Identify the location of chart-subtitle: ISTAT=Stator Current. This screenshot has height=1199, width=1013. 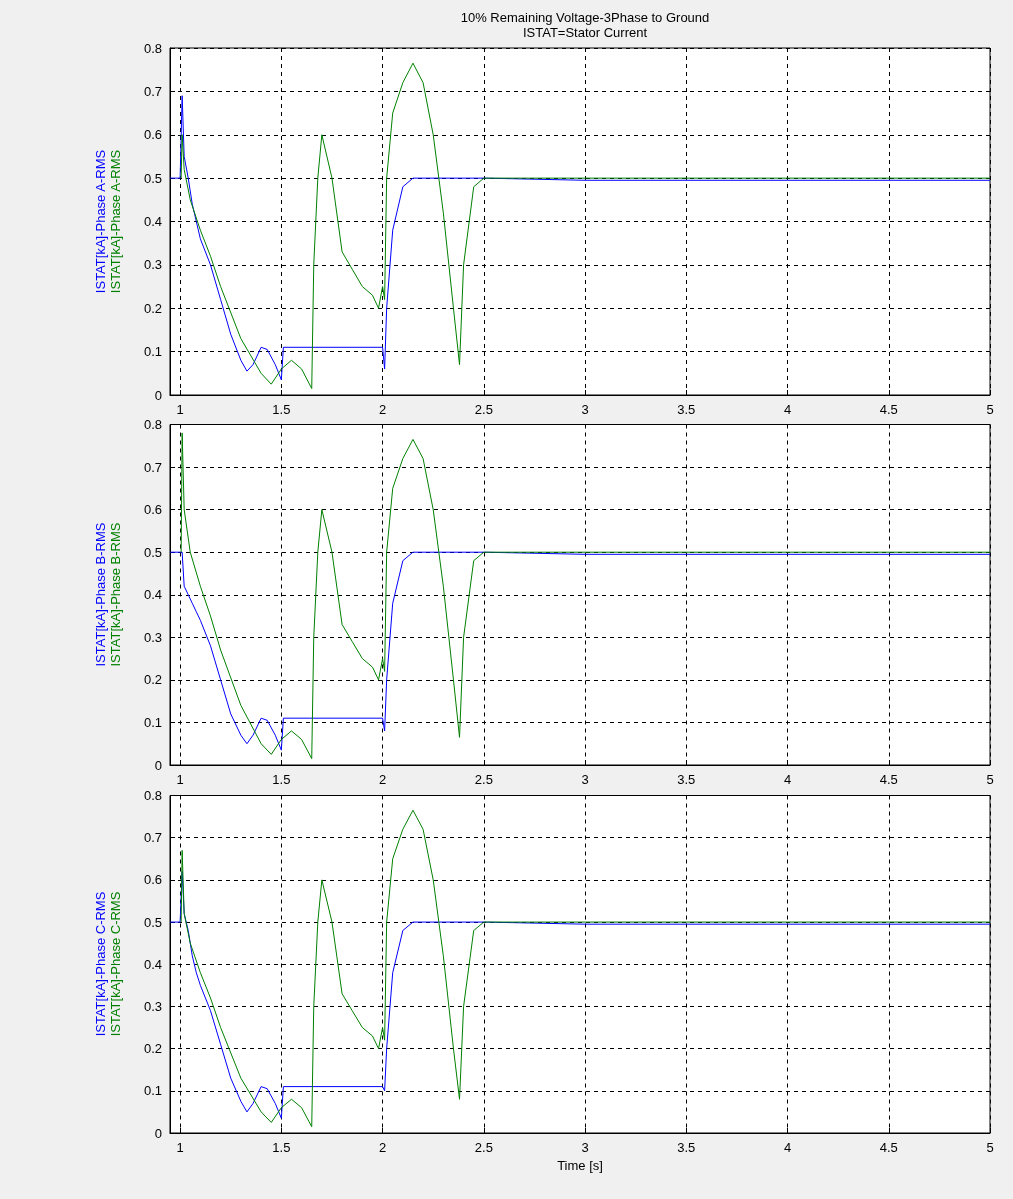
(585, 32).